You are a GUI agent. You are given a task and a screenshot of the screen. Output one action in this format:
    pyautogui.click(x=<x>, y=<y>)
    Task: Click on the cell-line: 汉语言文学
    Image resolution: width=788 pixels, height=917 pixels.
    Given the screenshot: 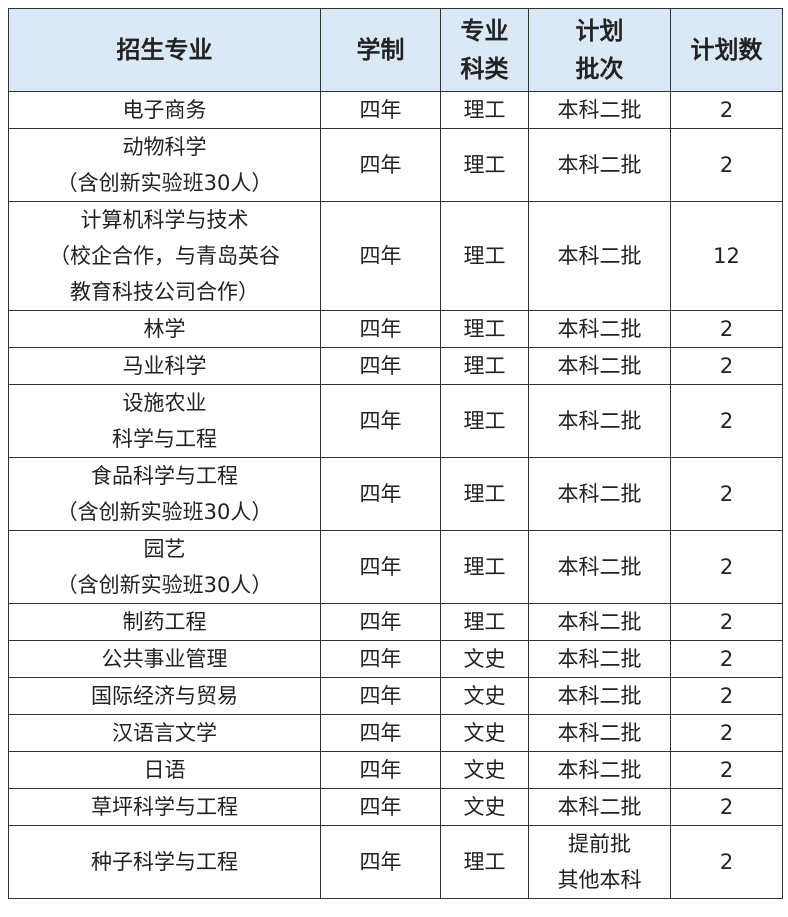 What is the action you would take?
    pyautogui.click(x=164, y=733)
    